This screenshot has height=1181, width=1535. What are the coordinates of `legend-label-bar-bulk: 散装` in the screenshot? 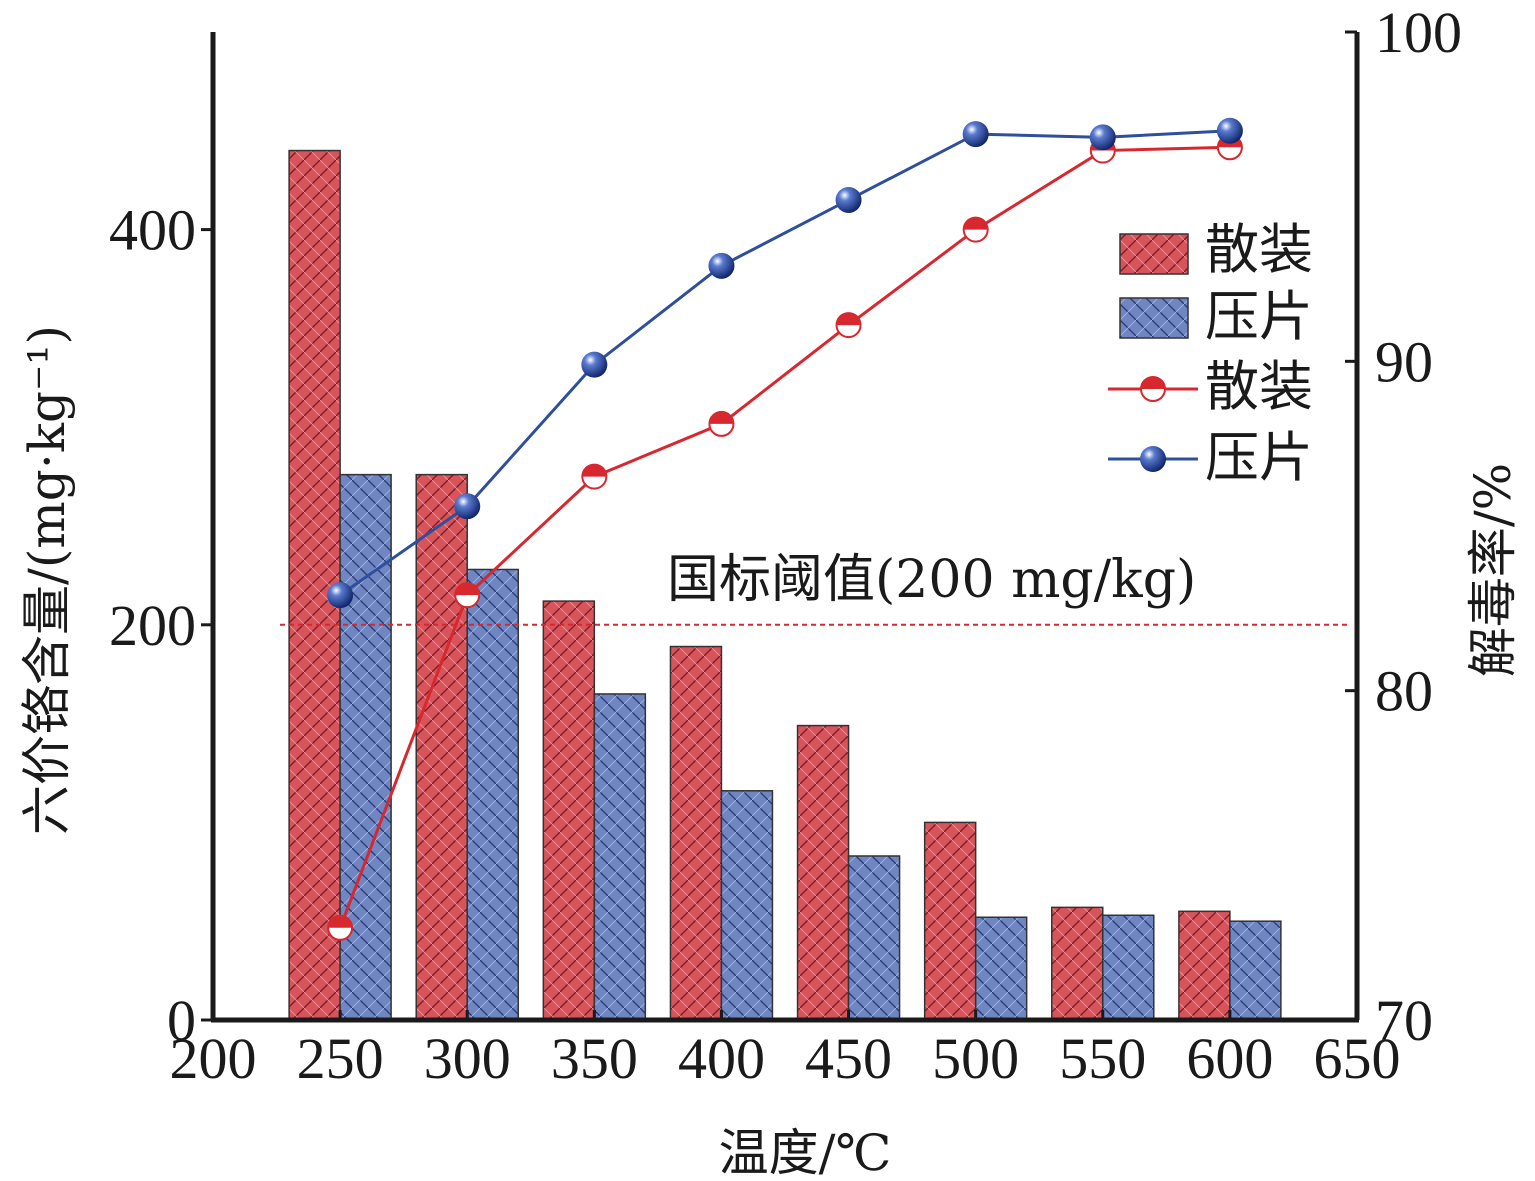 It's located at (1259, 249).